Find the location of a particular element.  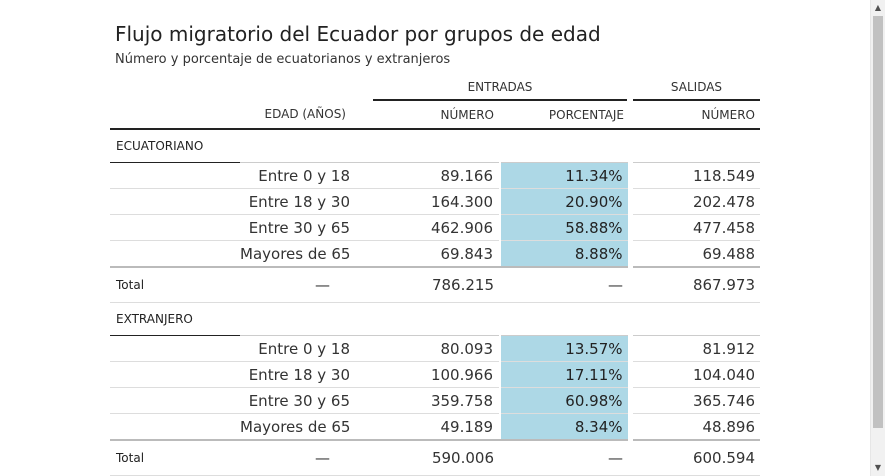

entradas-group-header: ENTRADAS is located at coordinates (498, 87).